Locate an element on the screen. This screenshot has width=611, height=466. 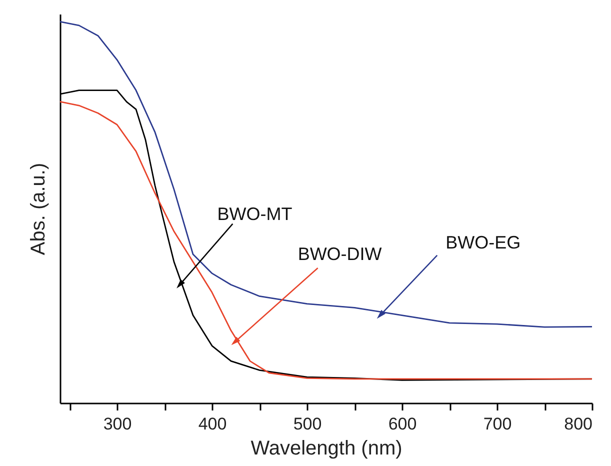
x-tick-label: 700 is located at coordinates (497, 424).